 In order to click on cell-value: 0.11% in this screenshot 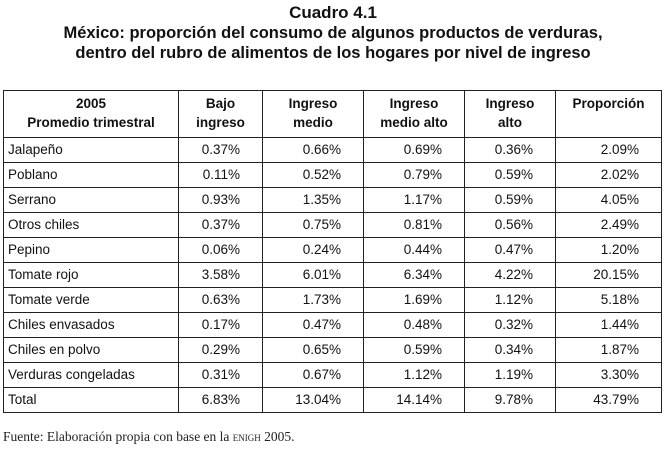, I will do `click(220, 175)`.